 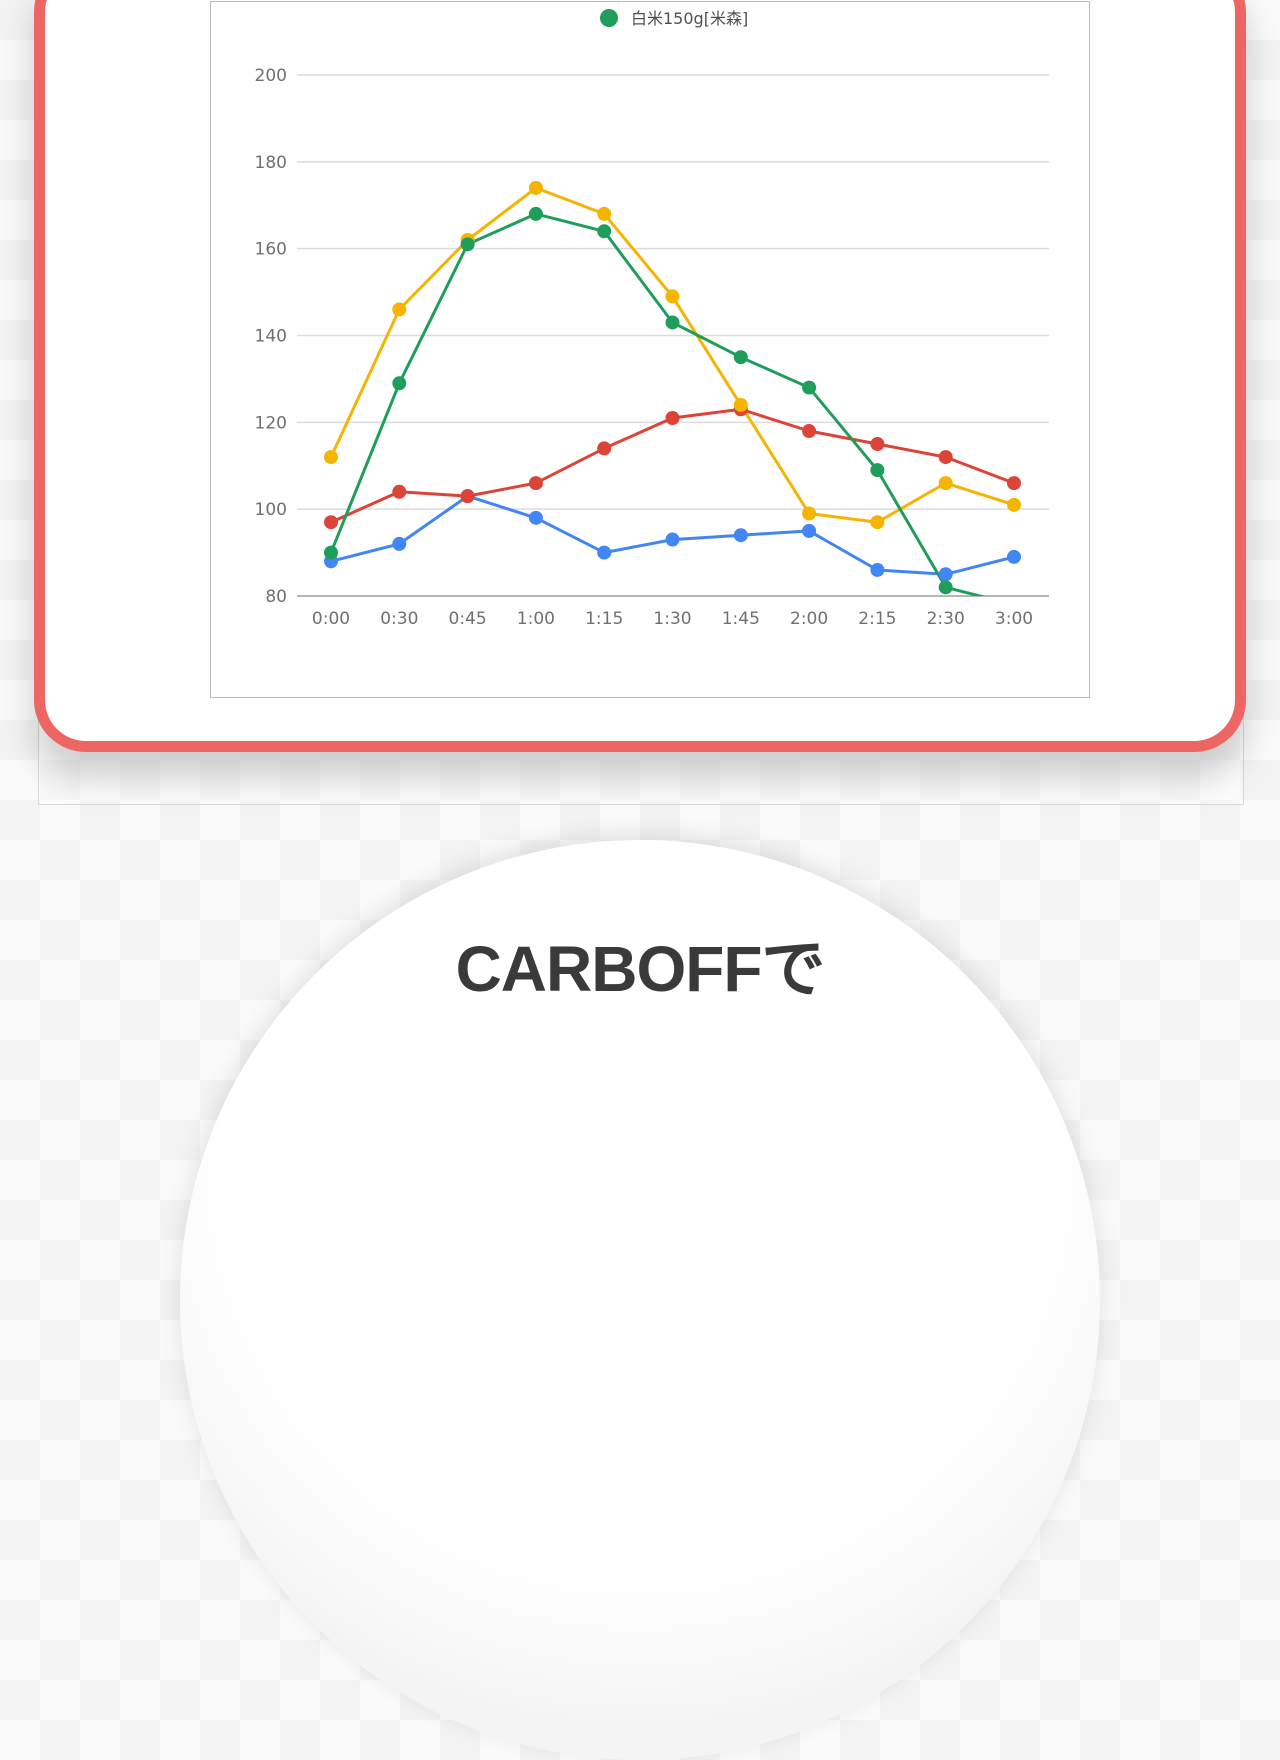 I want to click on legend-label-rice: 白米150g[米森], so click(x=689, y=18).